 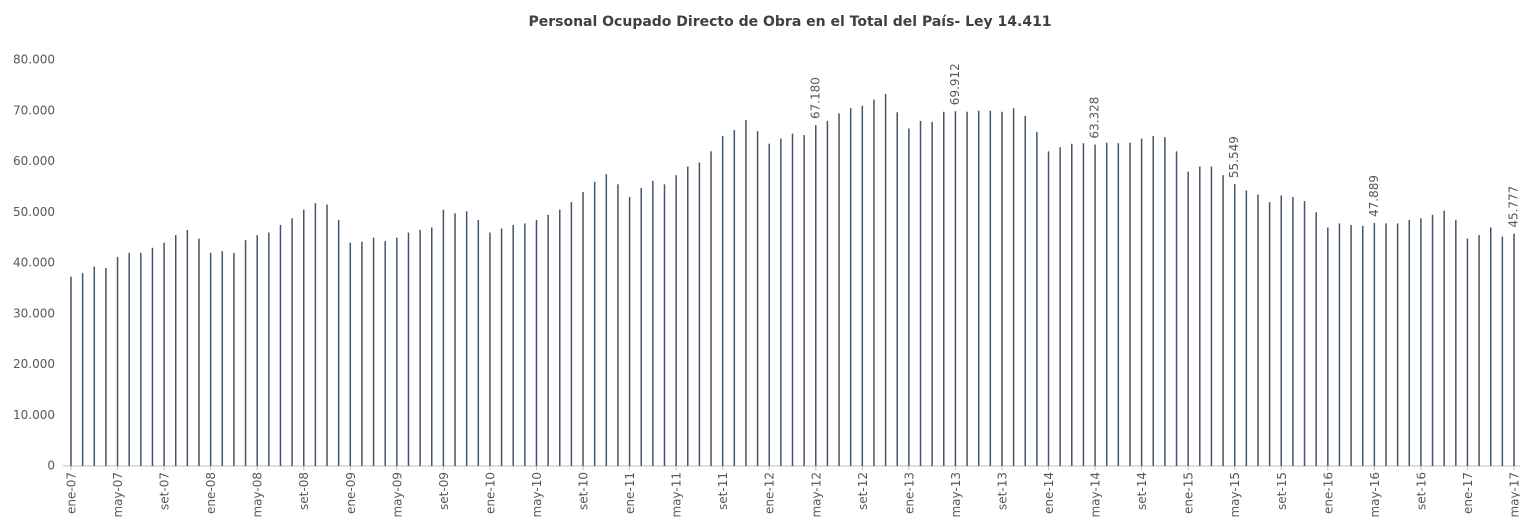 I want to click on y-tick-label: 70.000, so click(x=34, y=110).